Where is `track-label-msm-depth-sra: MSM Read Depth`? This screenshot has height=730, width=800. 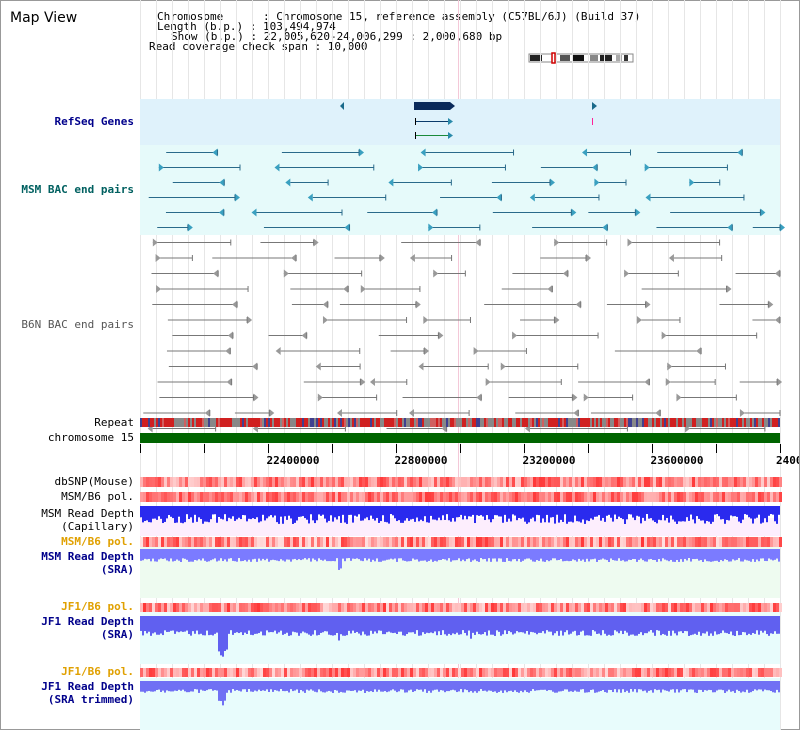
track-label-msm-depth-sra: MSM Read Depth is located at coordinates (87, 556).